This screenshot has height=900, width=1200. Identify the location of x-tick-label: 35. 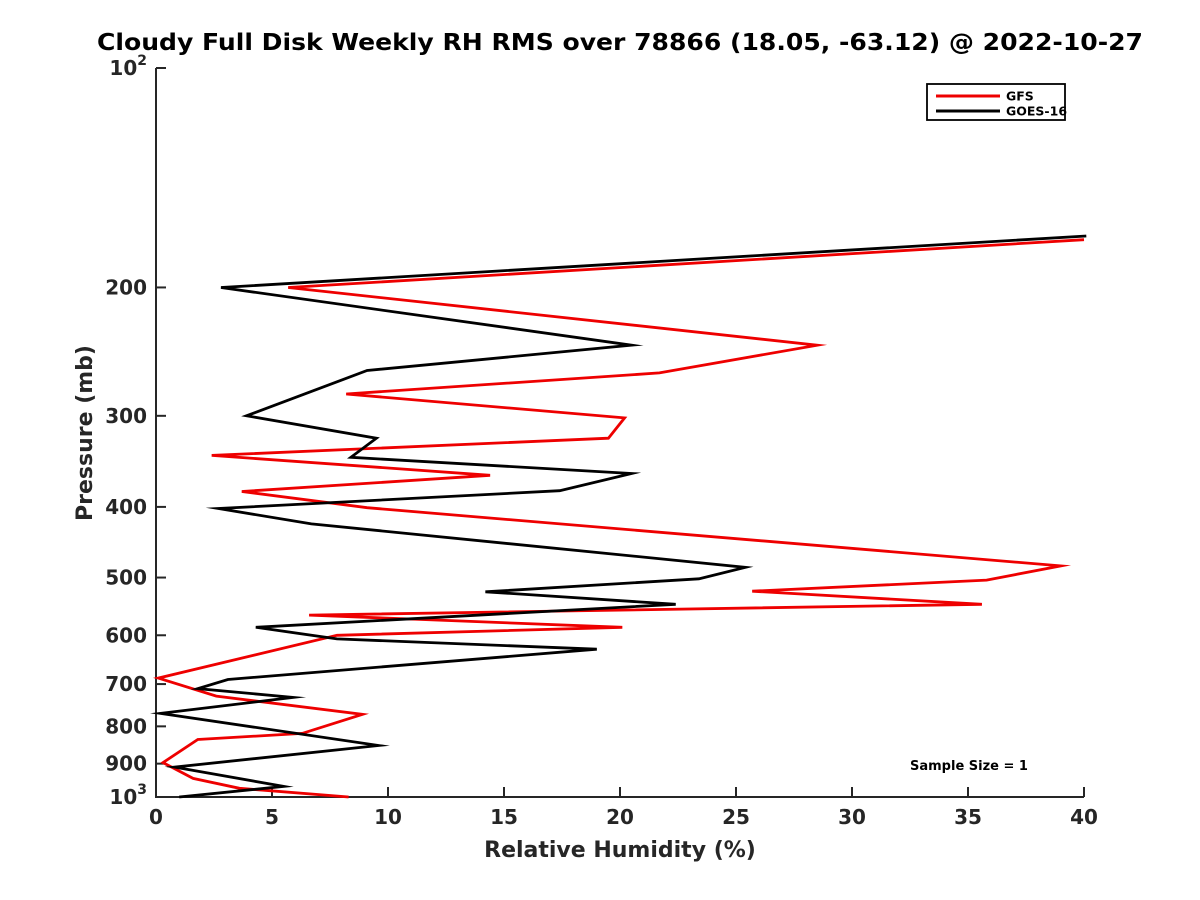
(968, 817).